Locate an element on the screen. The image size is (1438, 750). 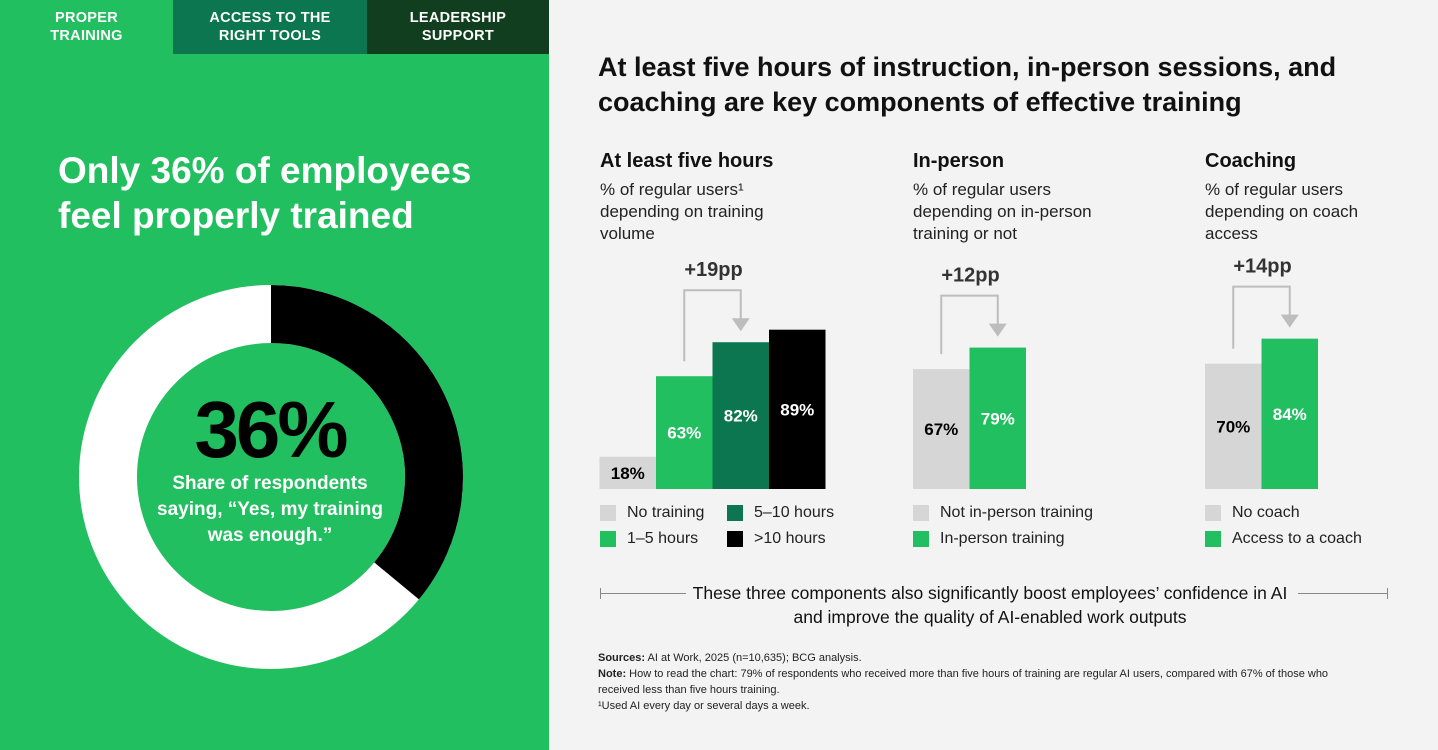
divider-left-cap is located at coordinates (600, 593).